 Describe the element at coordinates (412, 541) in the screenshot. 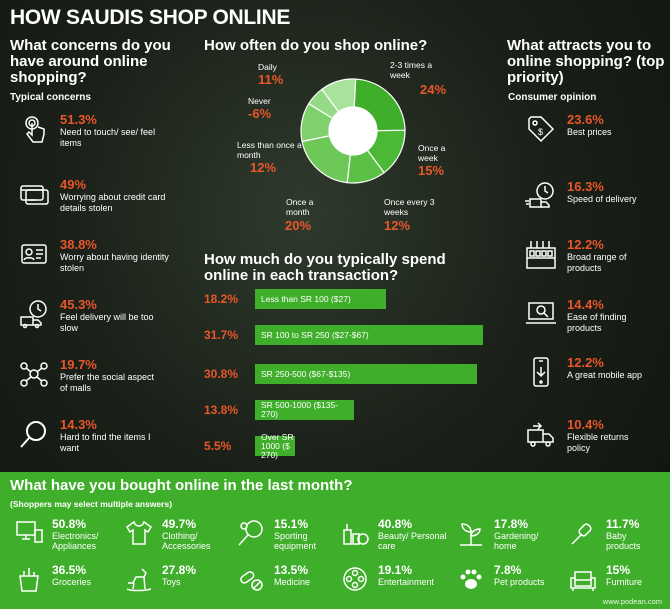

I see `bought-label: Beauty/ Personal care` at that location.